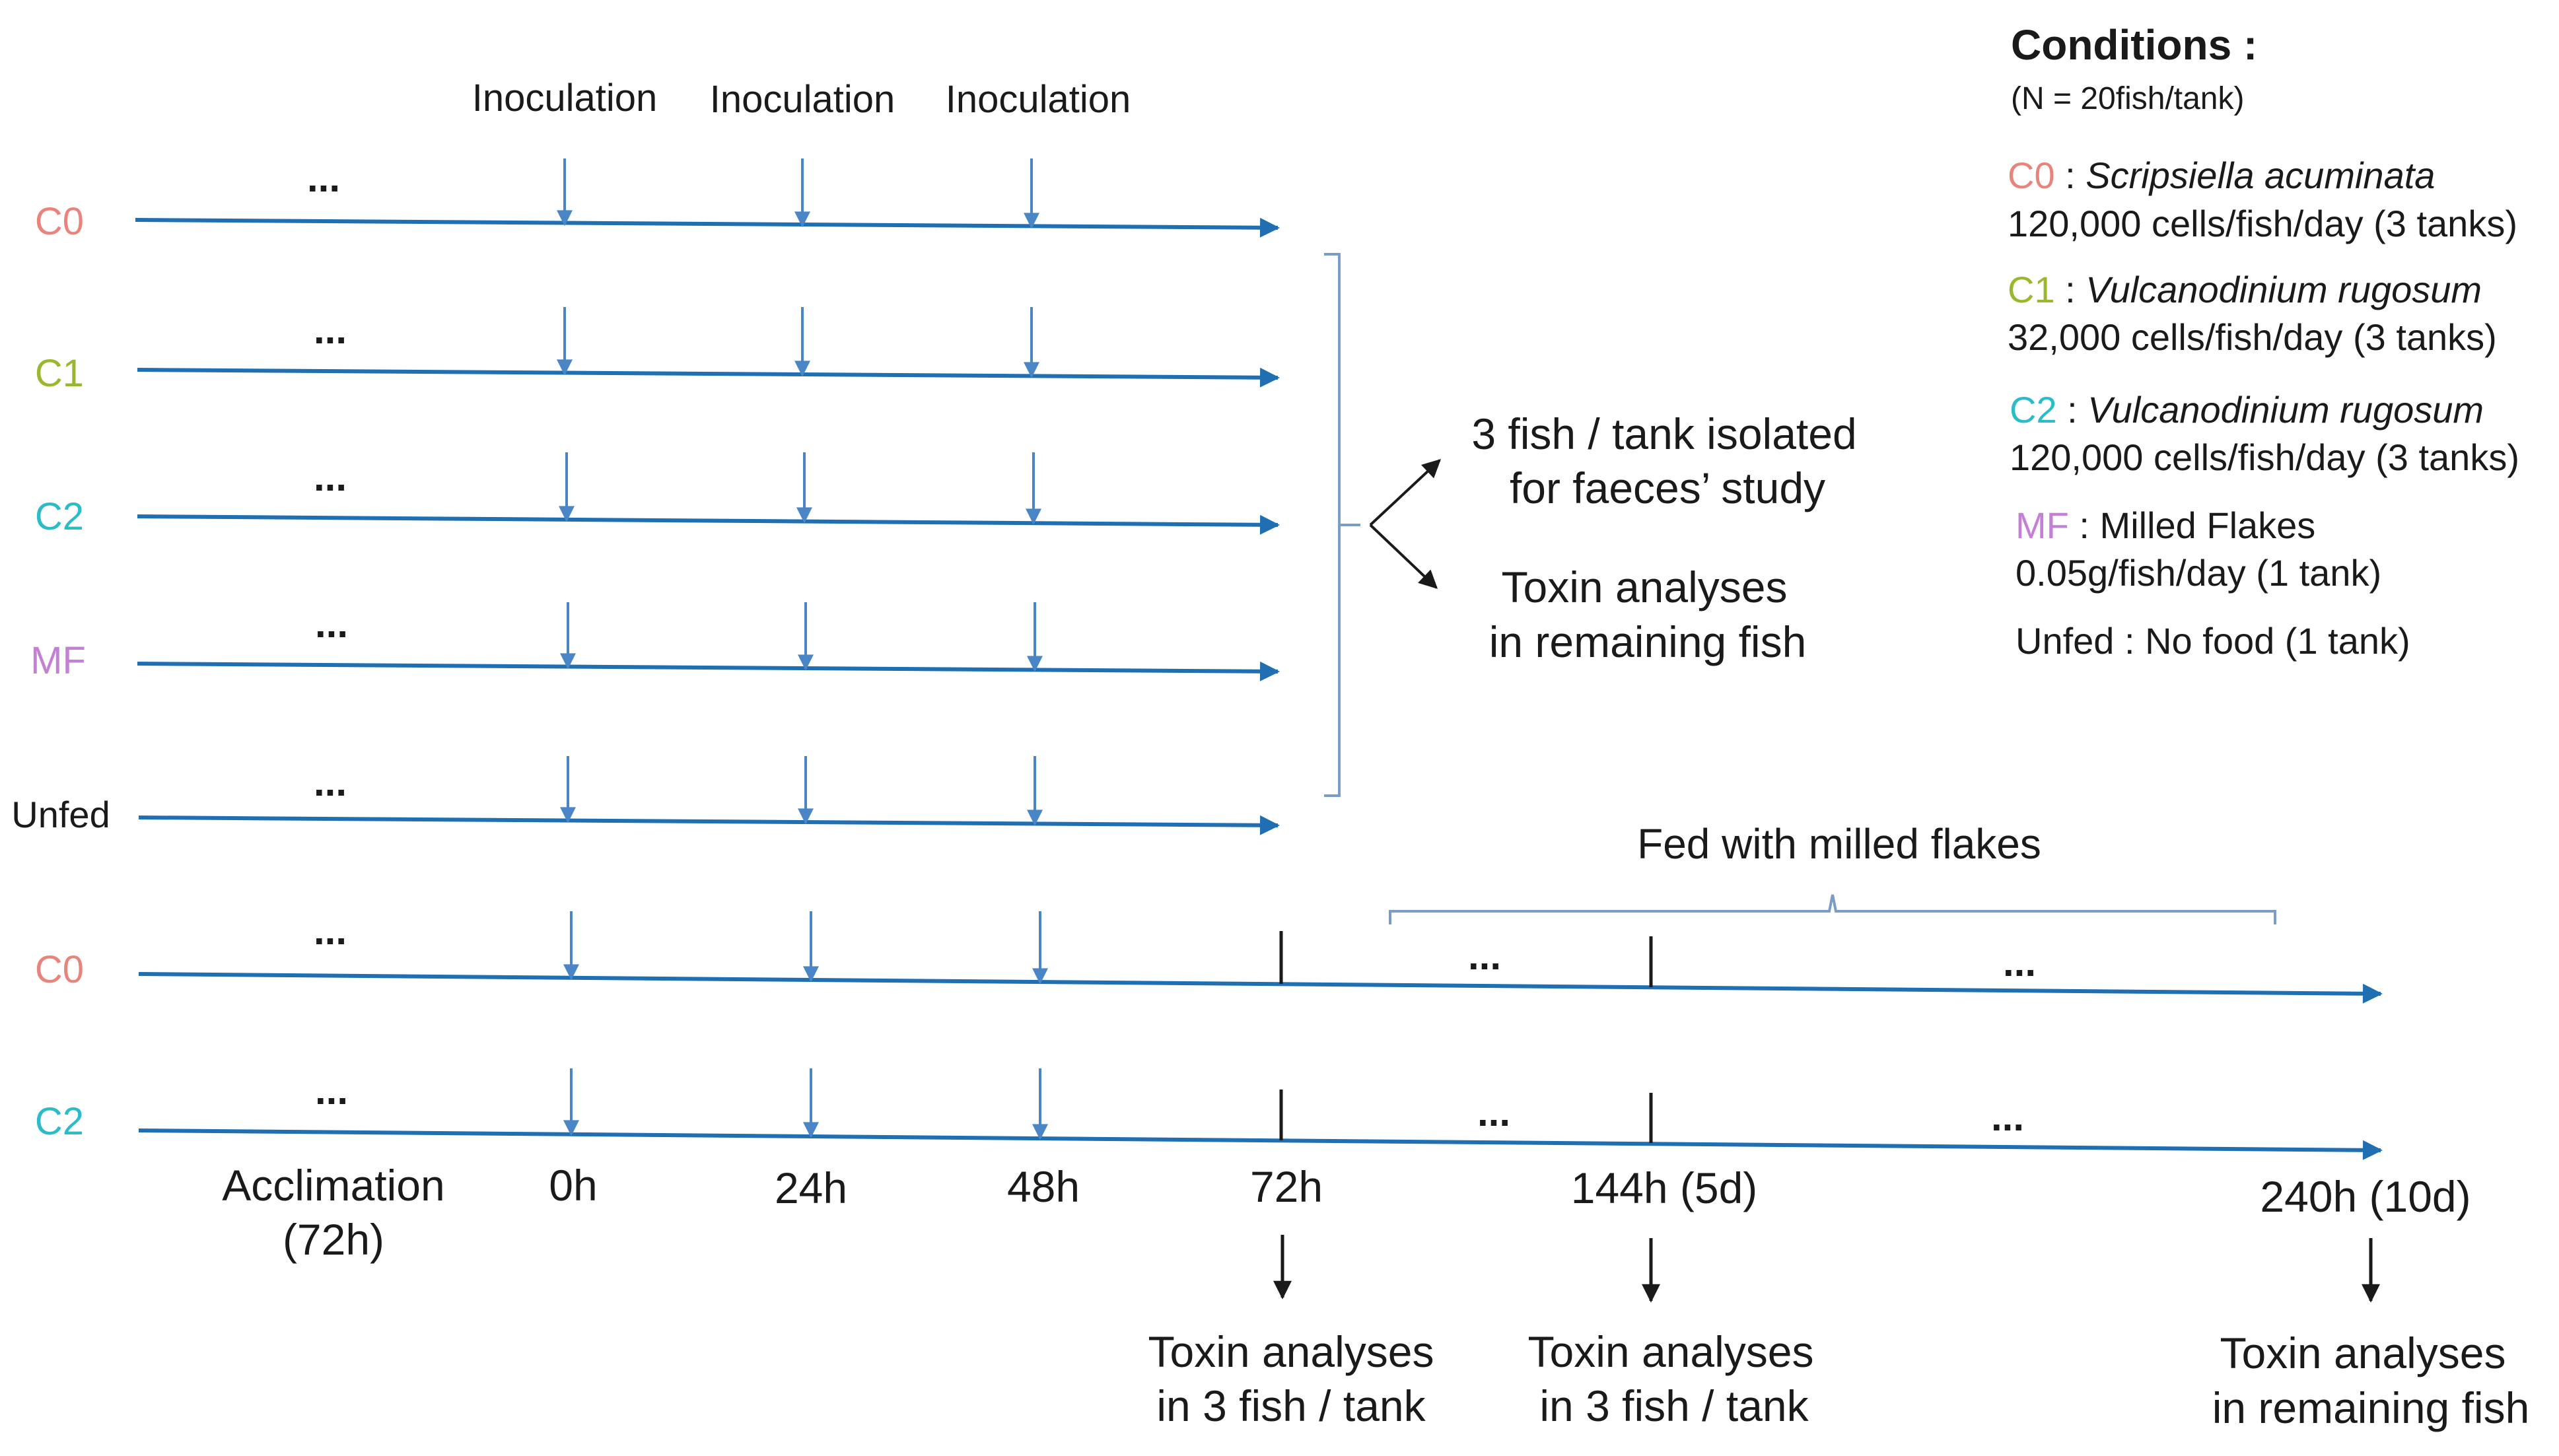  What do you see at coordinates (1260, 1144) in the screenshot?
I see `timeline-row-c2-long` at bounding box center [1260, 1144].